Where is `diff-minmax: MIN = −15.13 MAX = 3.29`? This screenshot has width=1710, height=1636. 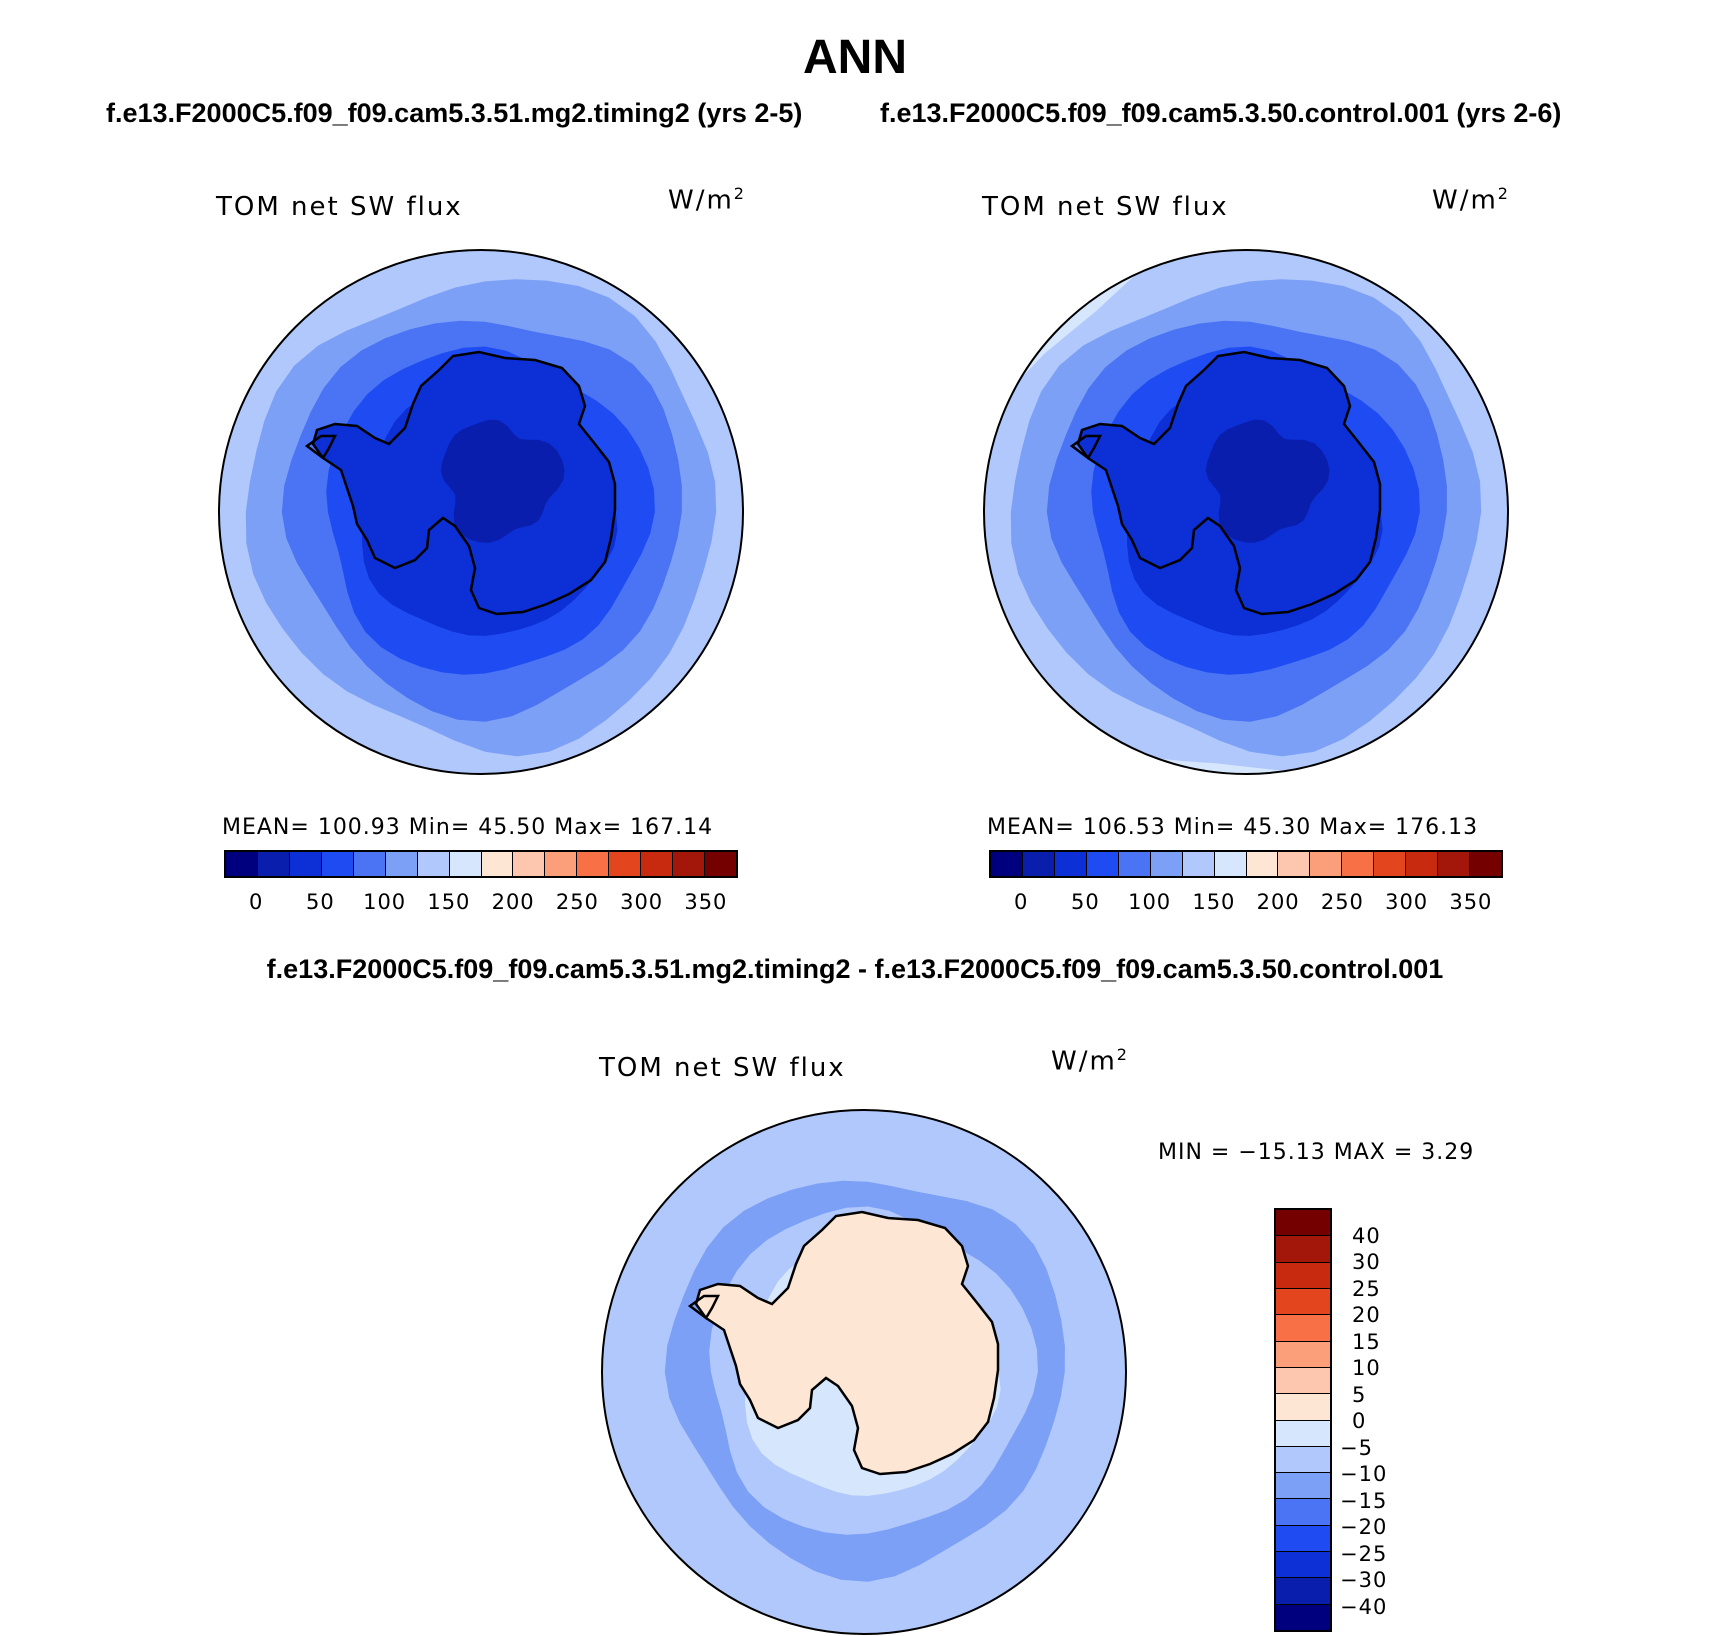 diff-minmax: MIN = −15.13 MAX = 3.29 is located at coordinates (1316, 1152).